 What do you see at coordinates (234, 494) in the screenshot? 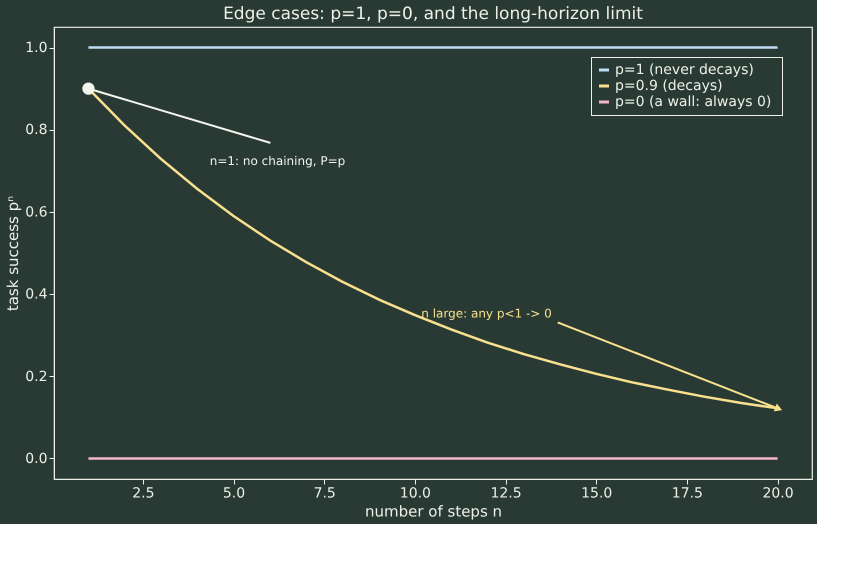
I see `x-tick-label: 5.0` at bounding box center [234, 494].